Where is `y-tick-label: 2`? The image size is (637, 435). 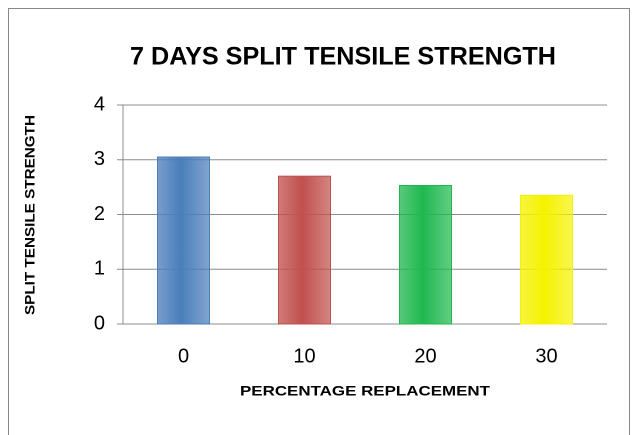 y-tick-label: 2 is located at coordinates (99, 214).